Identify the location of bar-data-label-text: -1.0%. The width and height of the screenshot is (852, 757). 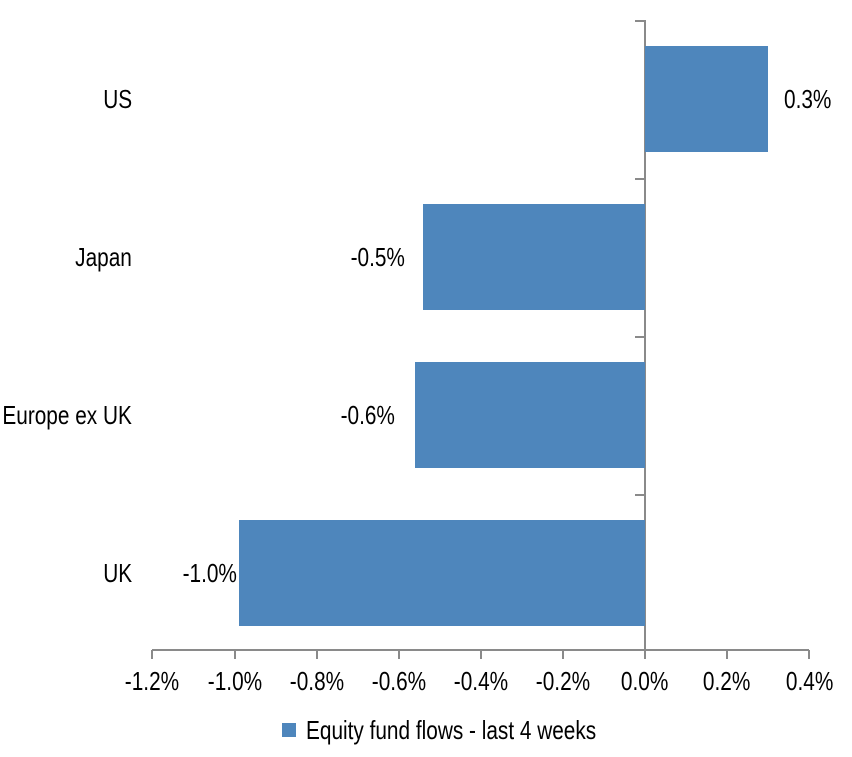
(209, 573).